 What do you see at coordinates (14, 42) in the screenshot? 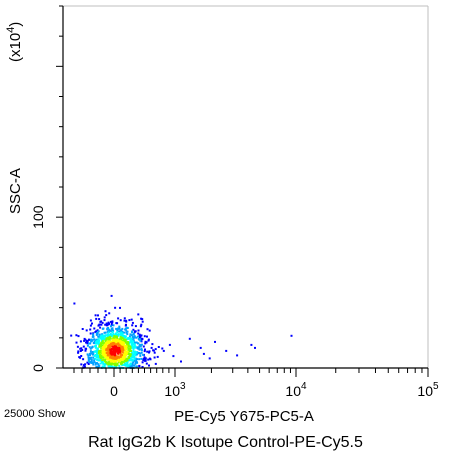
I see `y-multiplier-label: (x104)` at bounding box center [14, 42].